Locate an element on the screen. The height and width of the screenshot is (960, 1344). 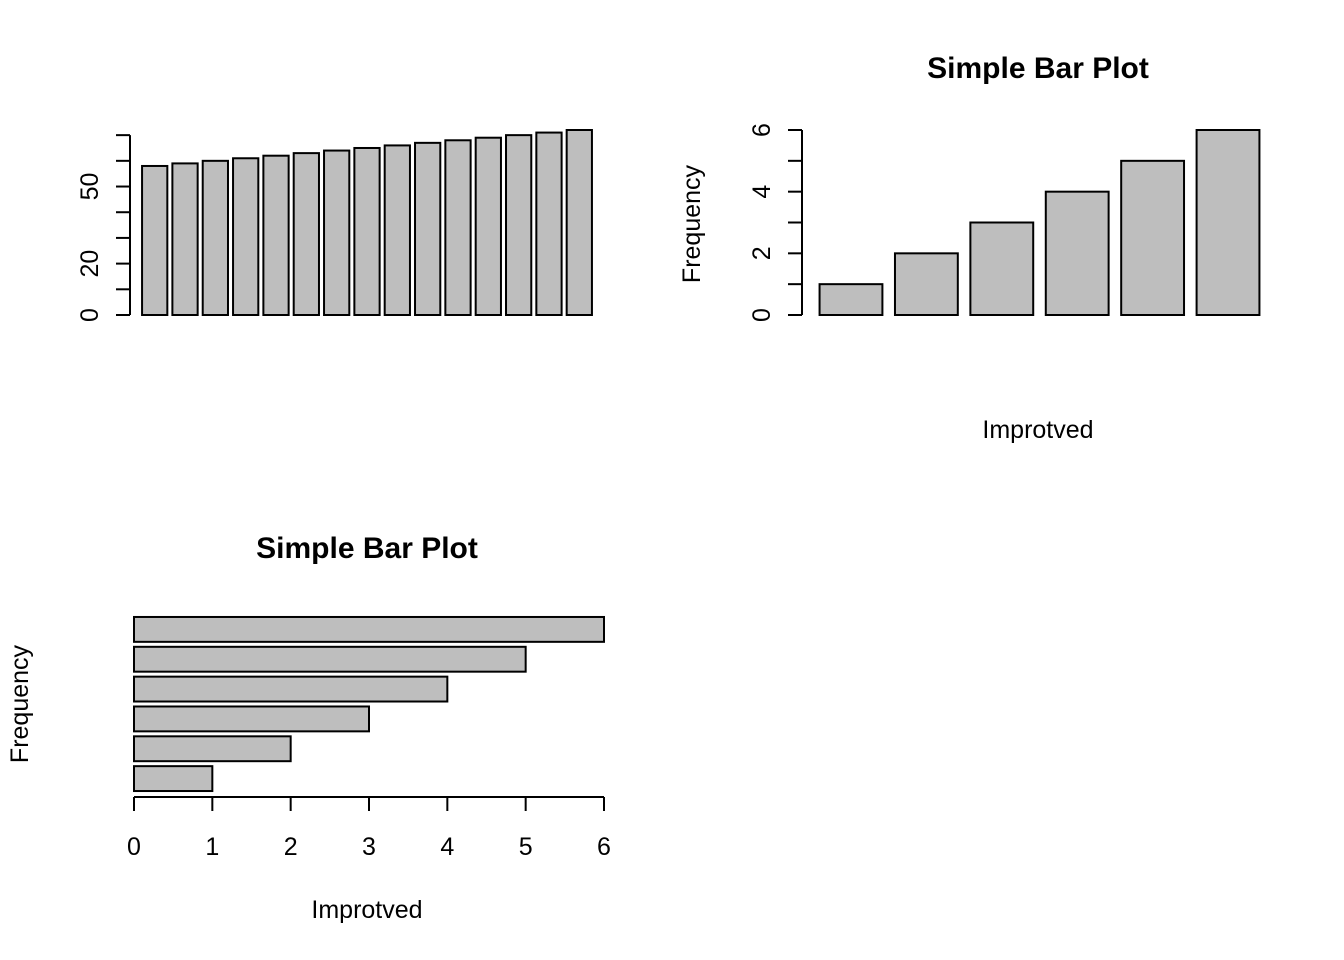
p2-y-tick-label-6: 6 is located at coordinates (762, 130).